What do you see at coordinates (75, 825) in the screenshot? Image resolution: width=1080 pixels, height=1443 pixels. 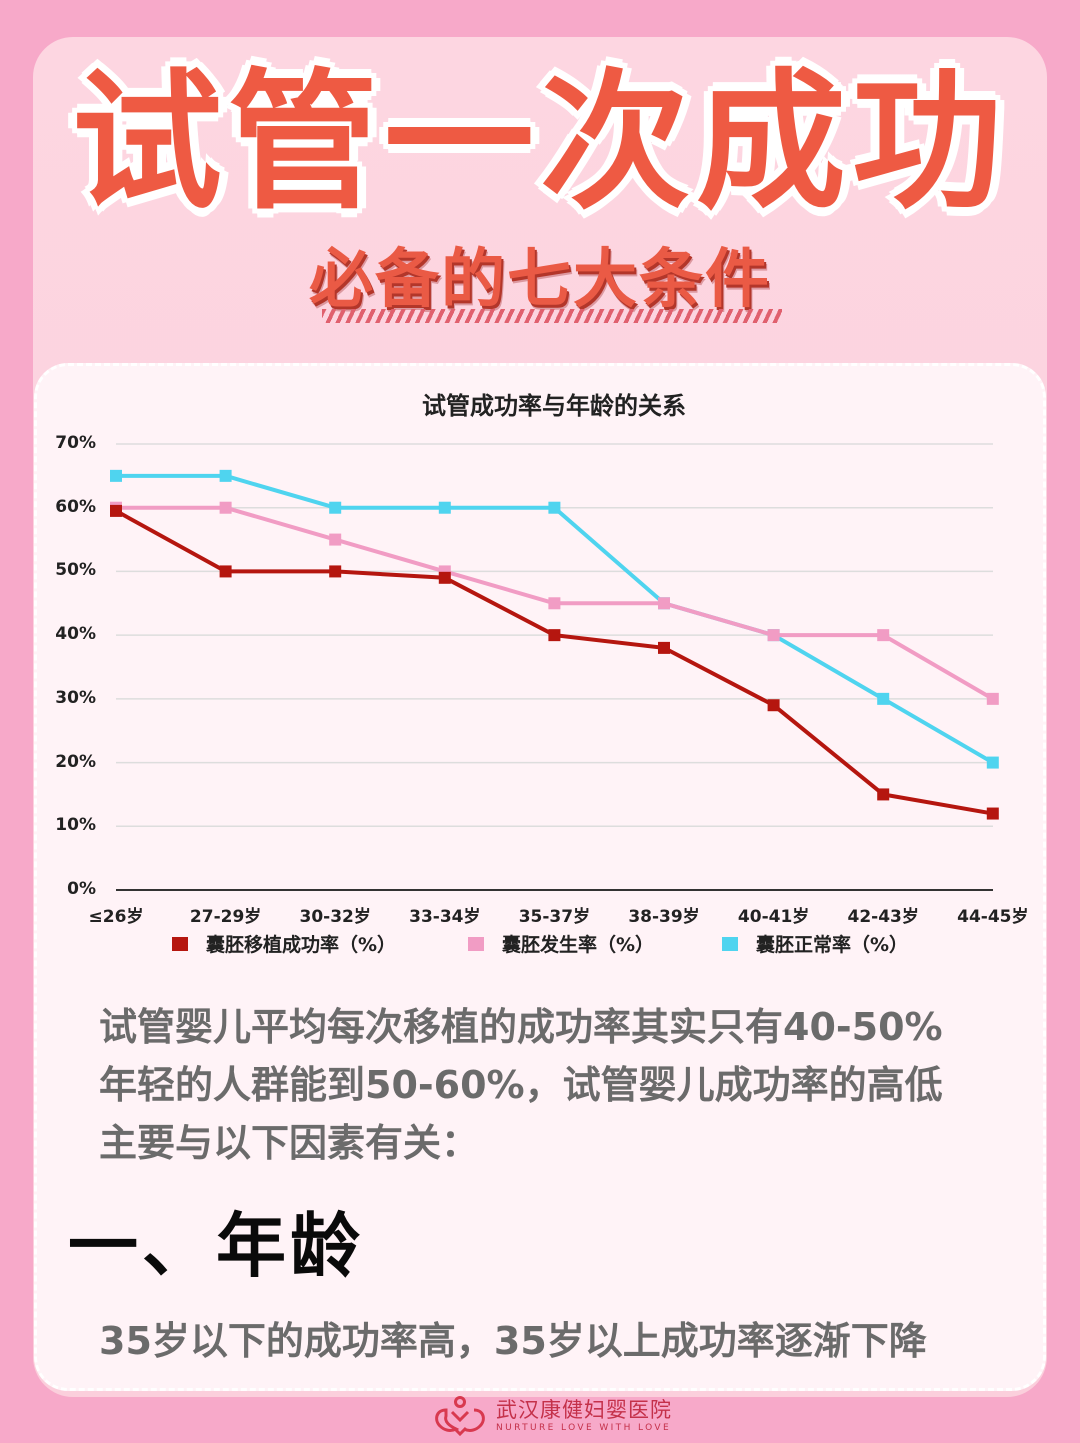 I see `y-tick-label: 10%` at bounding box center [75, 825].